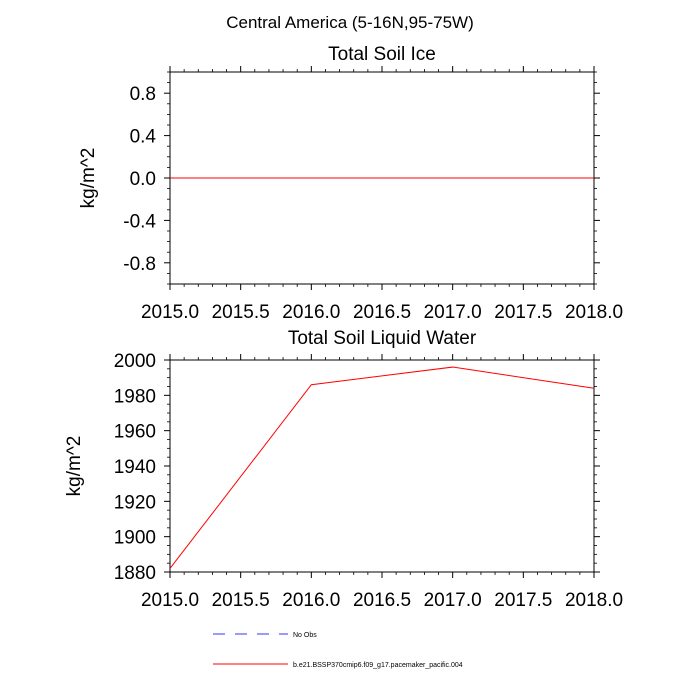  Describe the element at coordinates (135, 502) in the screenshot. I see `y-tick-label: 1920` at that location.